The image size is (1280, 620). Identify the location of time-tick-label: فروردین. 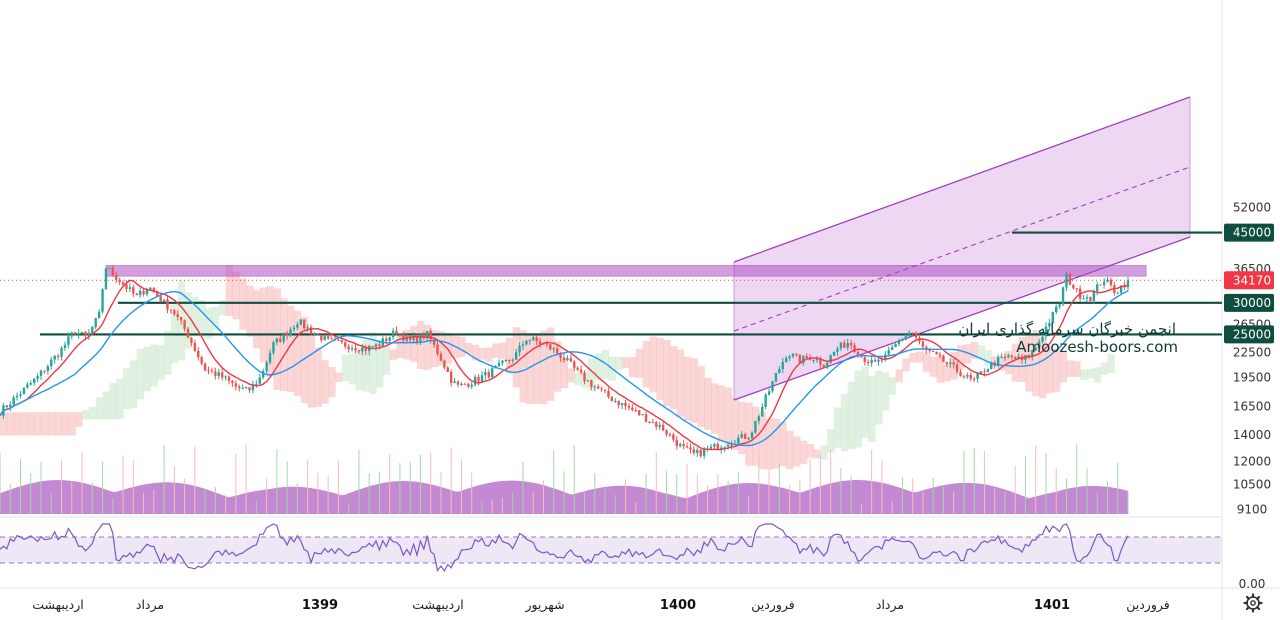
(1148, 605).